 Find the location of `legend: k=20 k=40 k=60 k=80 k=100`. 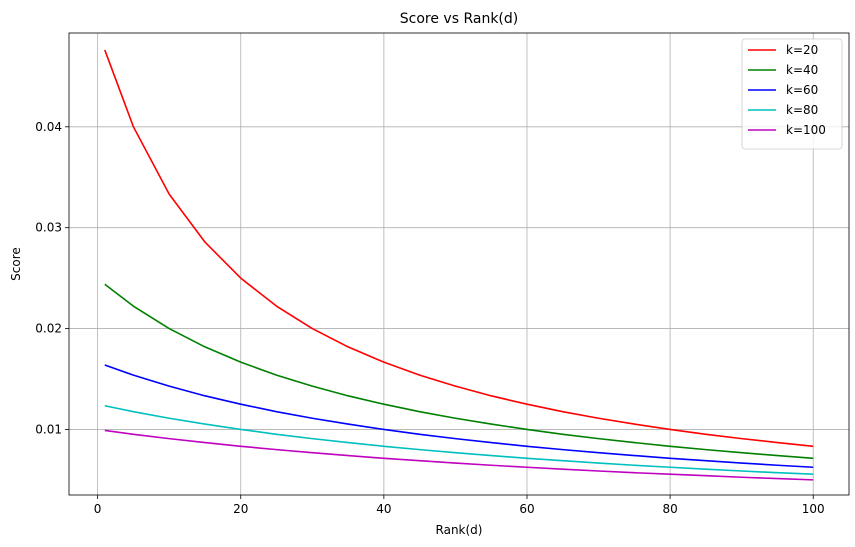

legend: k=20 k=40 k=60 k=80 k=100 is located at coordinates (792, 94).